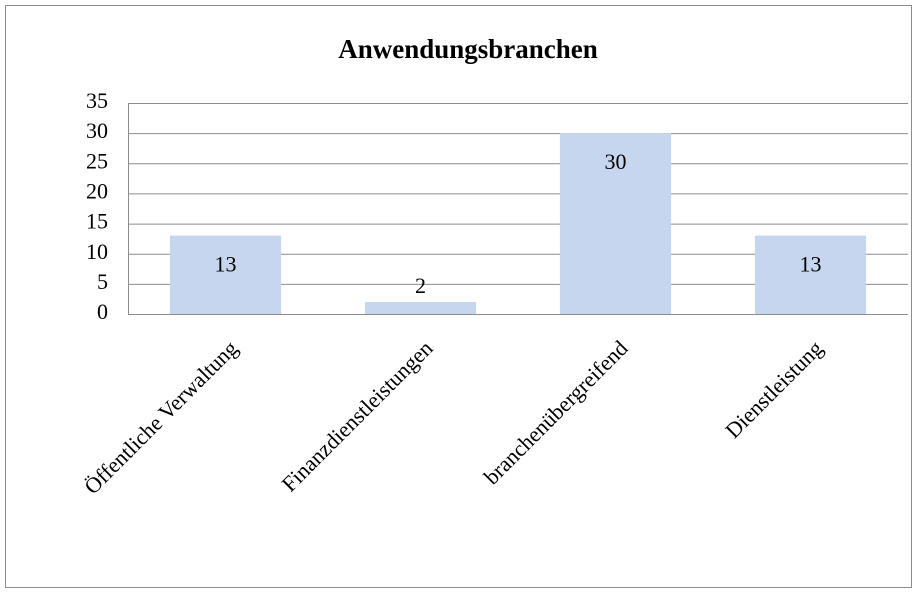  I want to click on y-tick-label: 15, so click(97, 221).